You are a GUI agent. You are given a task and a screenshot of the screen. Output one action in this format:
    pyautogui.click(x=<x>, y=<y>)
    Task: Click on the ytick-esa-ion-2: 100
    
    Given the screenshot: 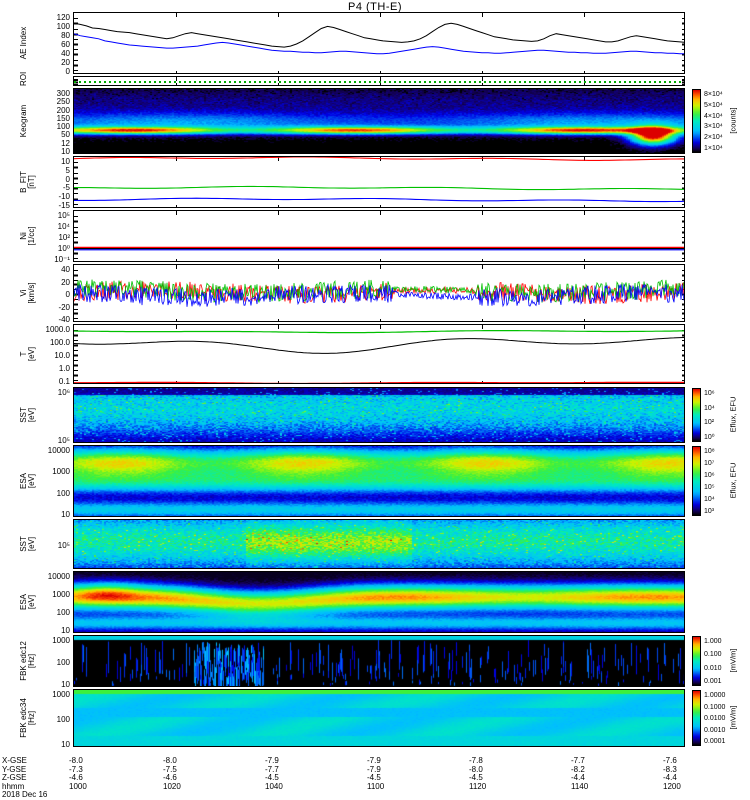 What is the action you would take?
    pyautogui.click(x=63, y=612)
    